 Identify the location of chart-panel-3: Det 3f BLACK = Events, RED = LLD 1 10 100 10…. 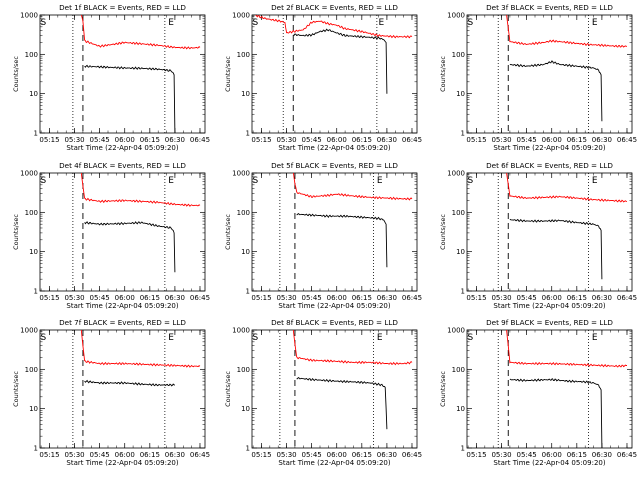
(538, 77).